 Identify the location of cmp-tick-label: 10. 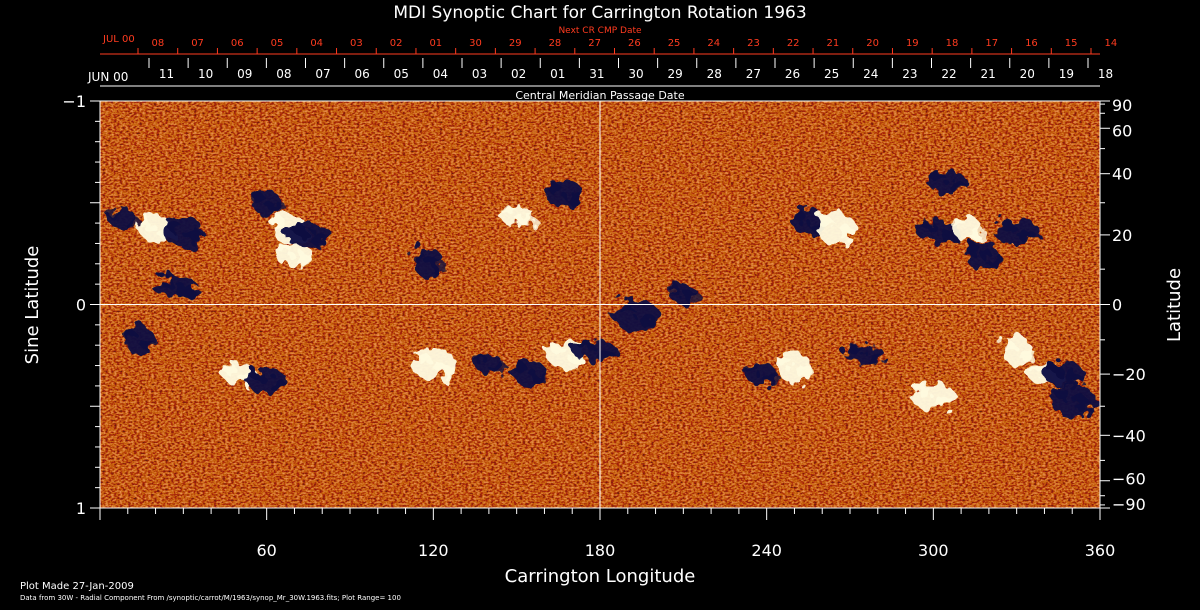
(205, 74).